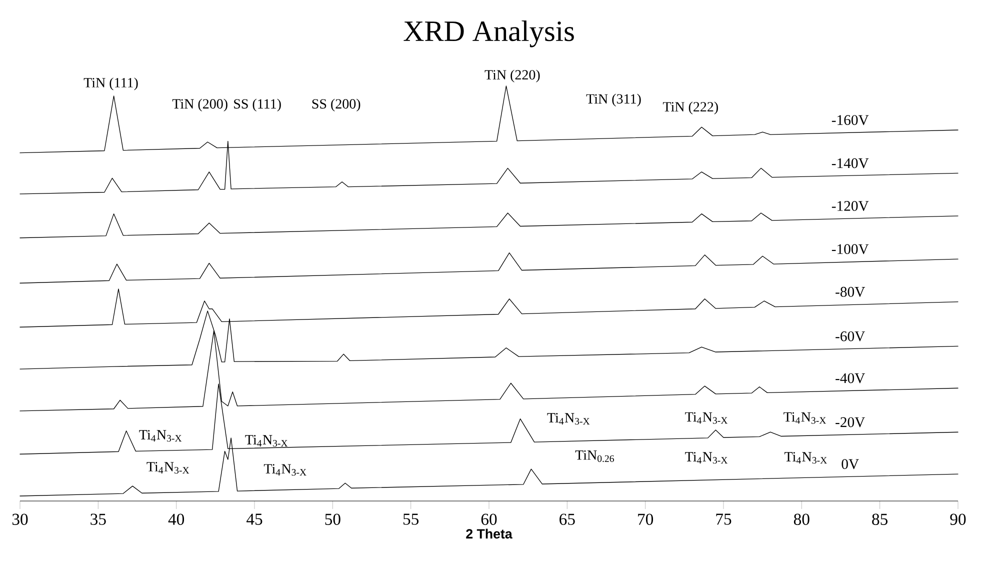 Image resolution: width=983 pixels, height=562 pixels. I want to click on x-tick-label: 80, so click(802, 519).